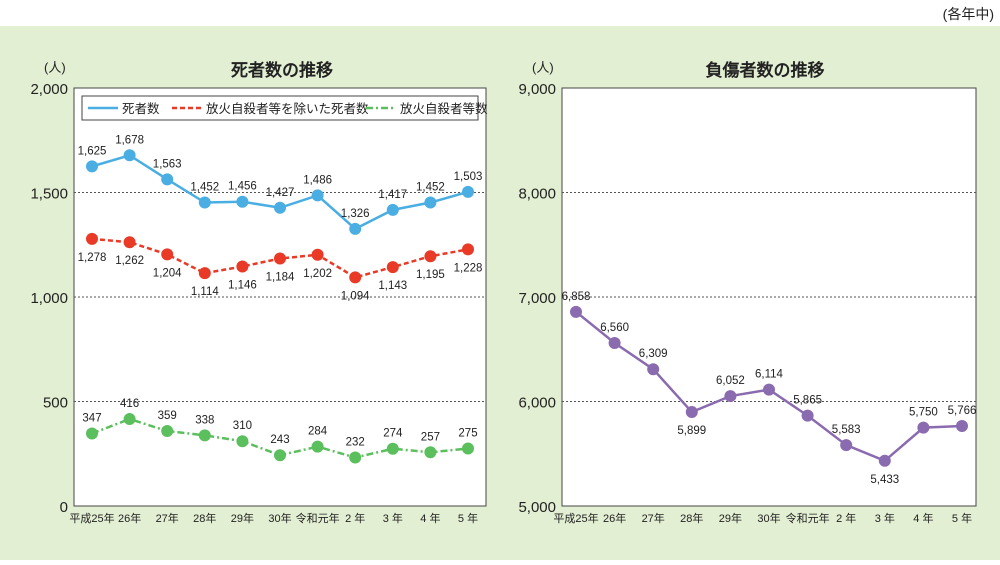 Image resolution: width=1000 pixels, height=565 pixels. What do you see at coordinates (91, 418) in the screenshot?
I see `data-label: 347` at bounding box center [91, 418].